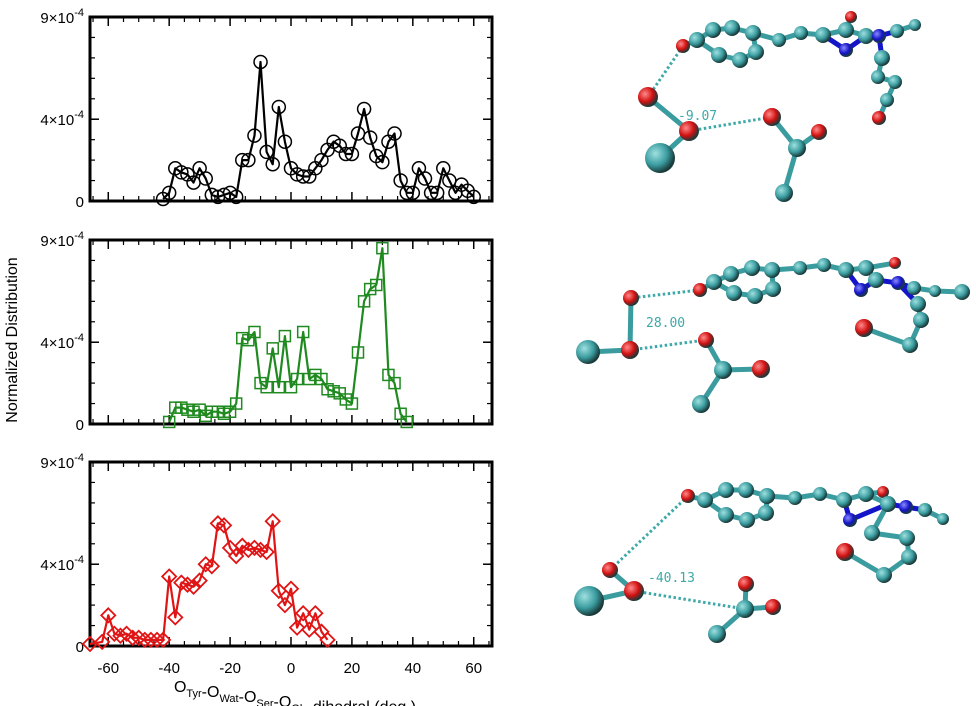 The height and width of the screenshot is (706, 976). What do you see at coordinates (291, 668) in the screenshot?
I see `x-tick-label: 0` at bounding box center [291, 668].